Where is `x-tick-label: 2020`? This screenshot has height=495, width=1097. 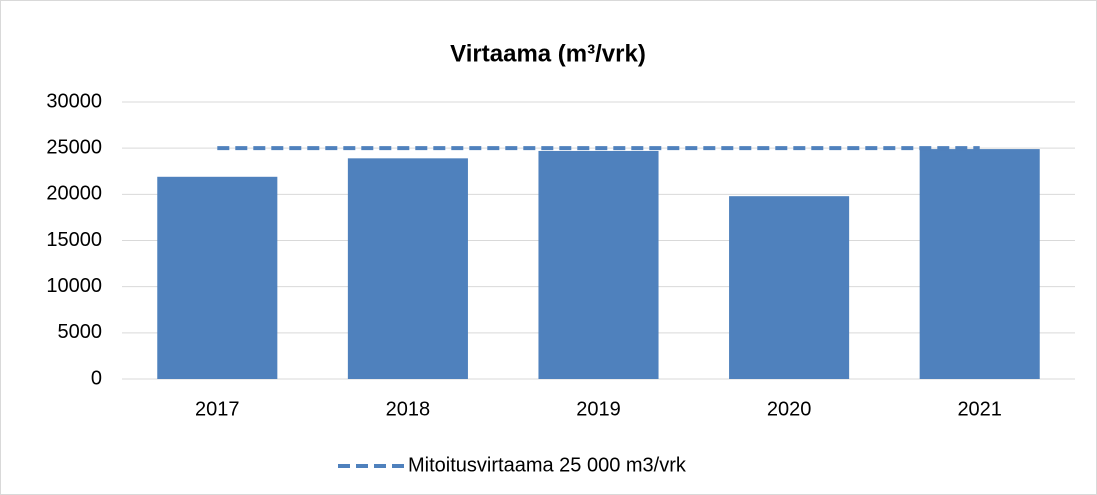
x-tick-label: 2020 is located at coordinates (789, 409).